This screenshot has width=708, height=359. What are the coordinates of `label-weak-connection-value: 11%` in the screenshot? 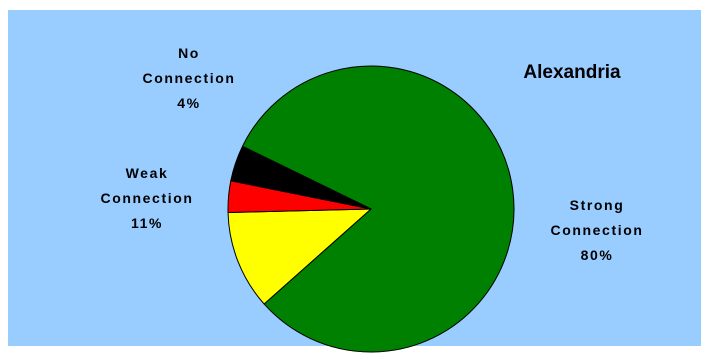 It's located at (147, 223).